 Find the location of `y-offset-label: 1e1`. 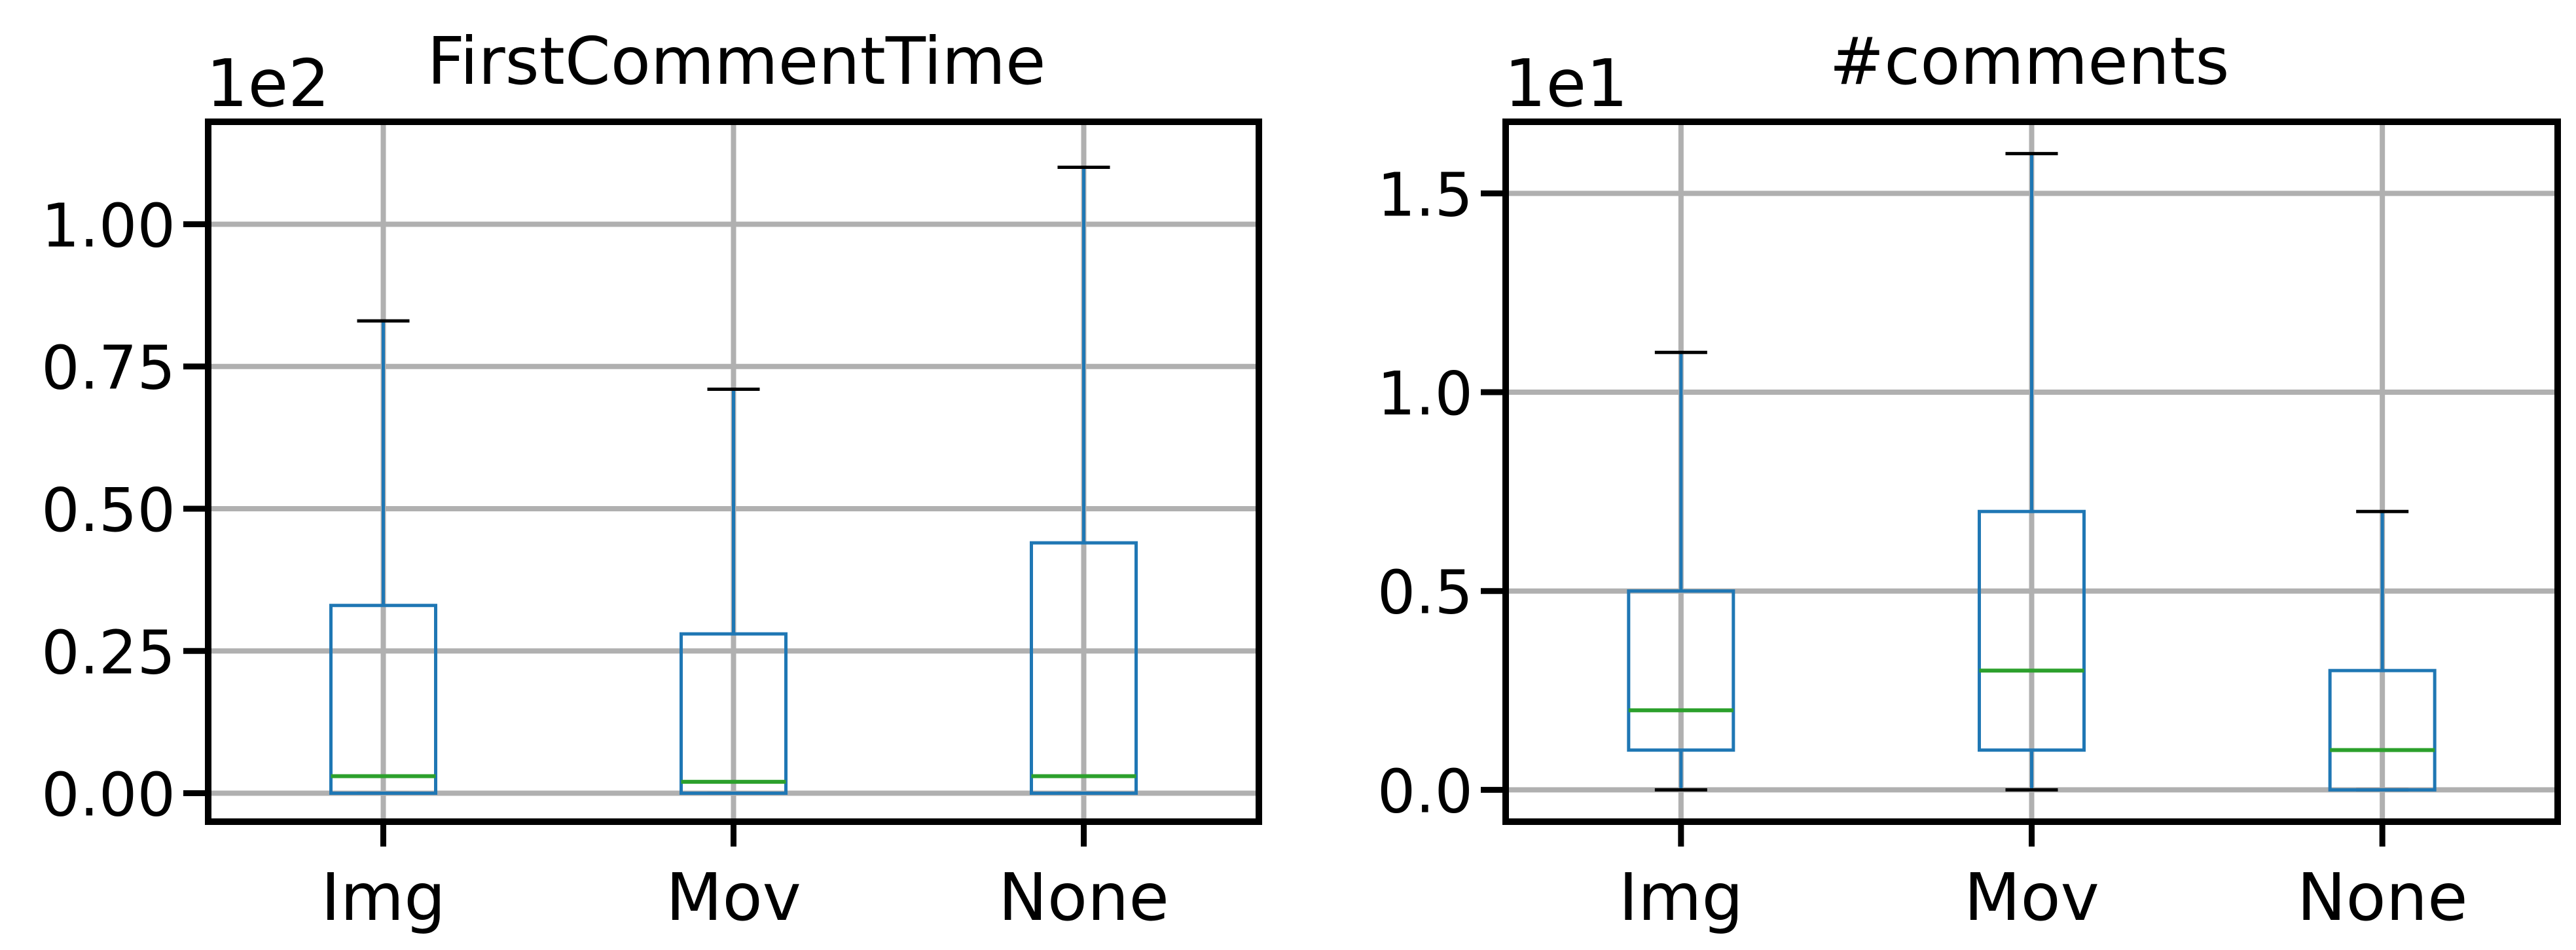

y-offset-label: 1e1 is located at coordinates (1566, 83).